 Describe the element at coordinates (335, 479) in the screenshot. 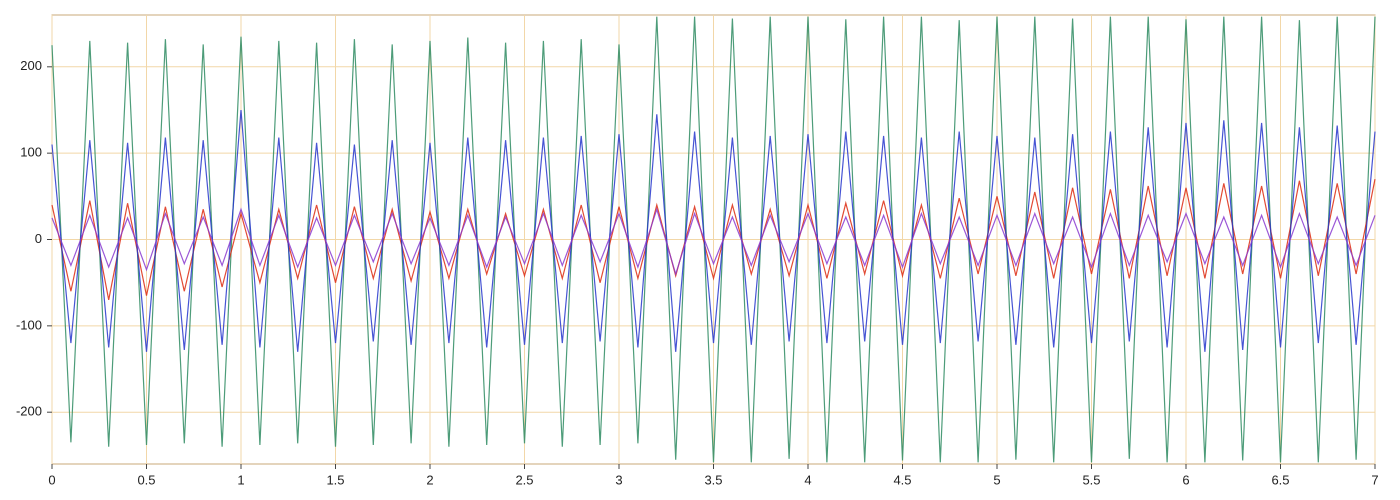

I see `x-tick-label: 1.5` at that location.